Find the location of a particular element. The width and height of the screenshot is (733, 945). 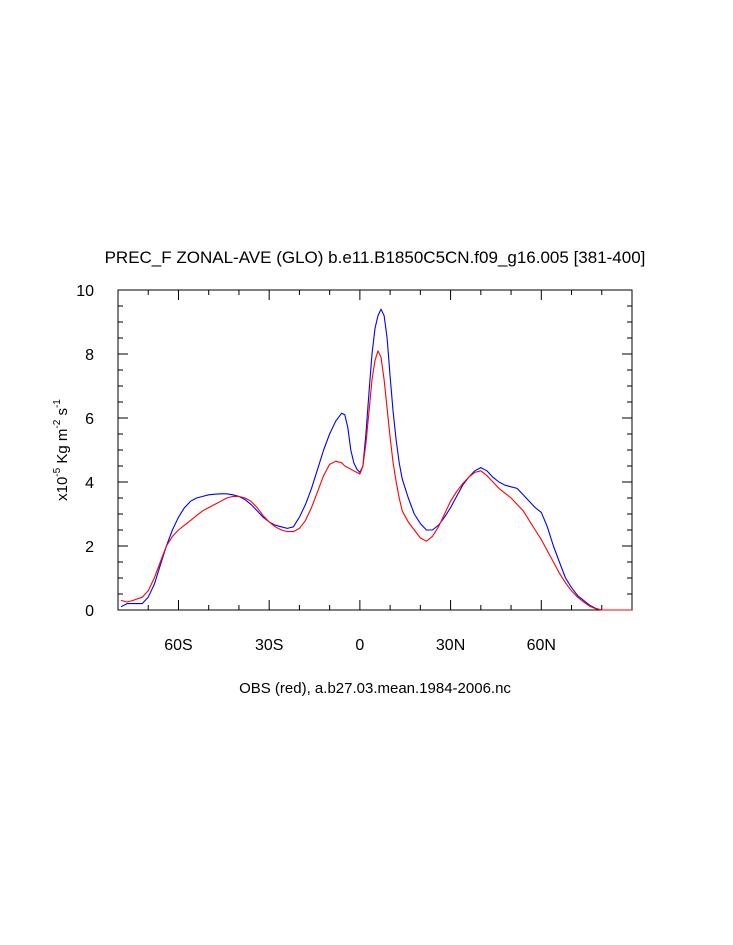

x-axis-label: OBS (red), a.b27.03.mean.1984-2006.nc is located at coordinates (375, 688).